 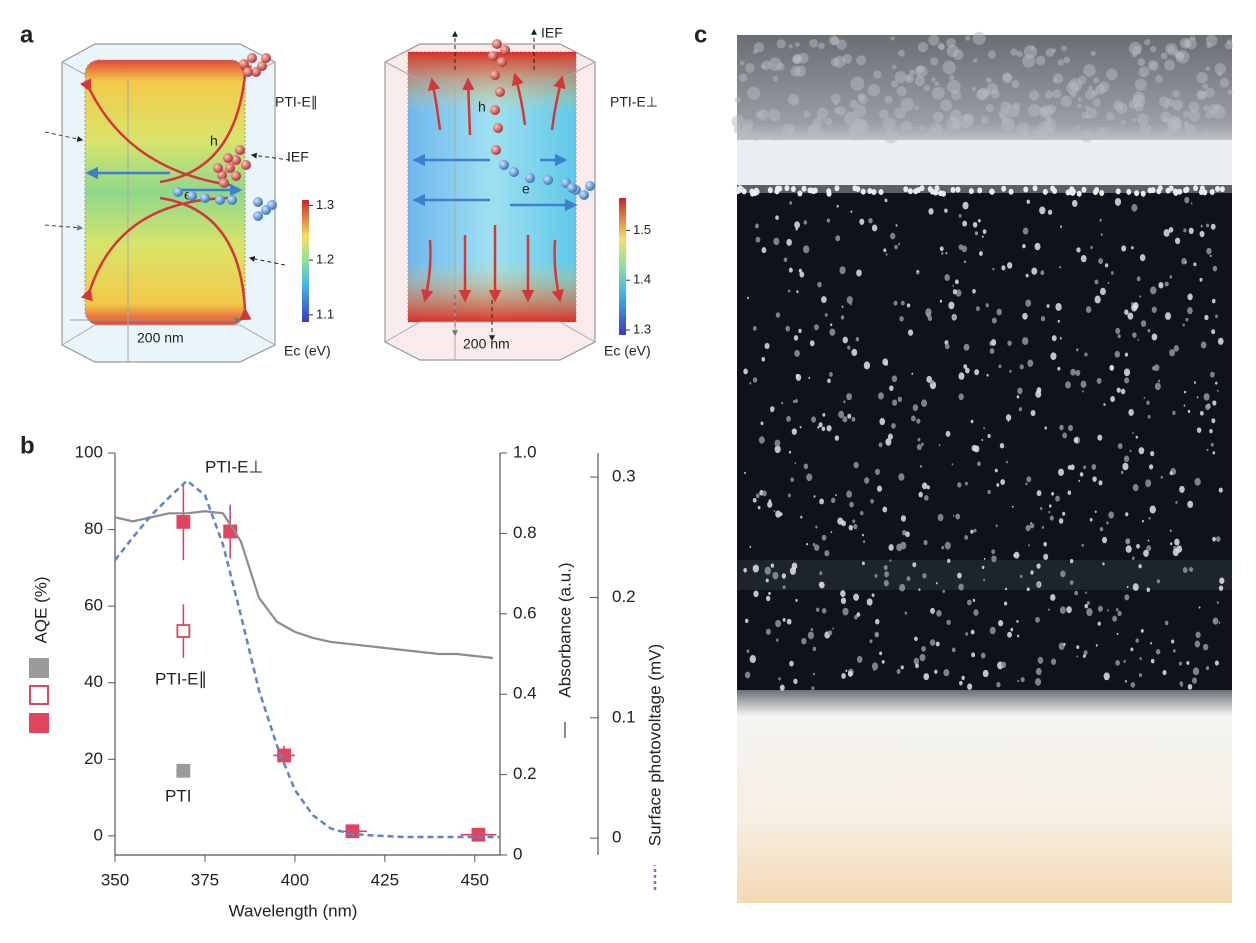 I want to click on colorbar-tick-label: 1.2, so click(x=325, y=259).